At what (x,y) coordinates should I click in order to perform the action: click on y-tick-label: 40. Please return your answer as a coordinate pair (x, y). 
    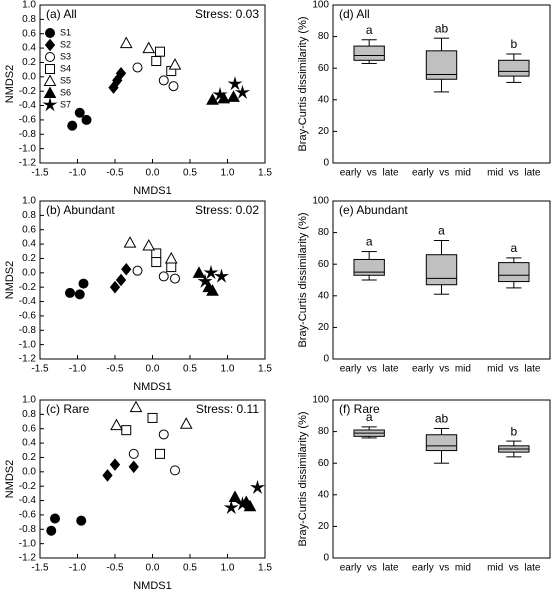
    Looking at the image, I should click on (324, 494).